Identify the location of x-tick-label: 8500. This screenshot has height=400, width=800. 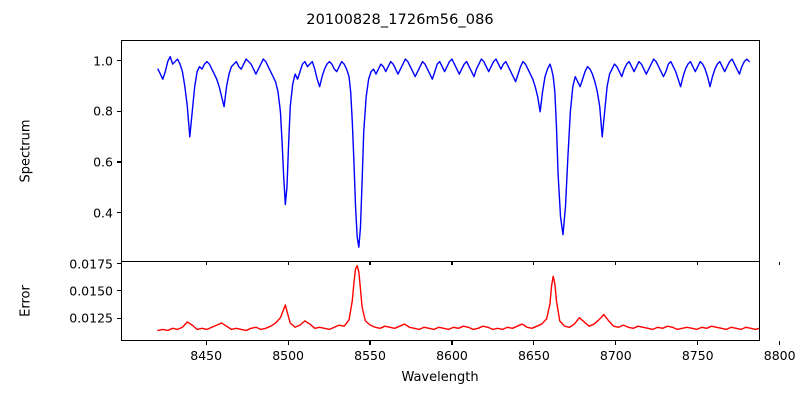
(288, 355).